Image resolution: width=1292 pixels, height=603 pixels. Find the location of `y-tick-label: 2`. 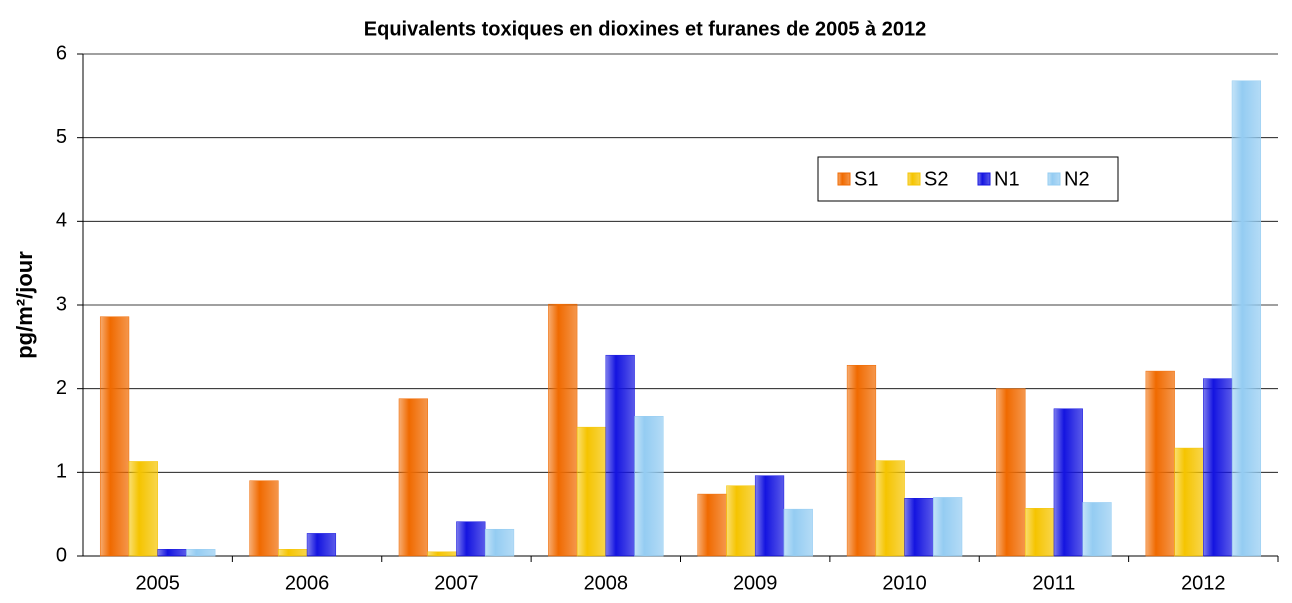

y-tick-label: 2 is located at coordinates (61, 388).